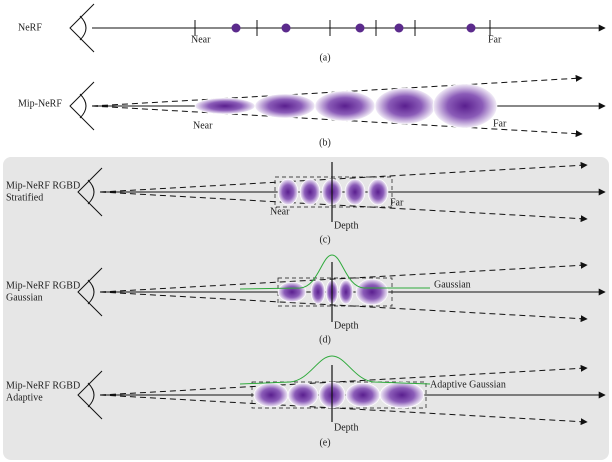 The height and width of the screenshot is (462, 612). Describe the element at coordinates (24, 297) in the screenshot. I see `panel-label: Gaussian` at that location.